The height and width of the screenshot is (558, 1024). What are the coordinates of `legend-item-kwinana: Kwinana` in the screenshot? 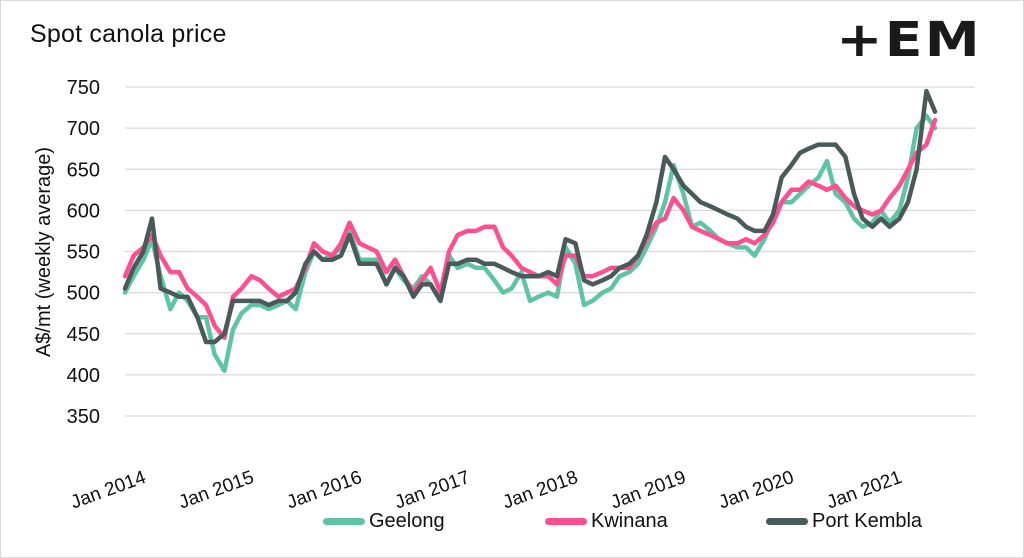 It's located at (606, 521).